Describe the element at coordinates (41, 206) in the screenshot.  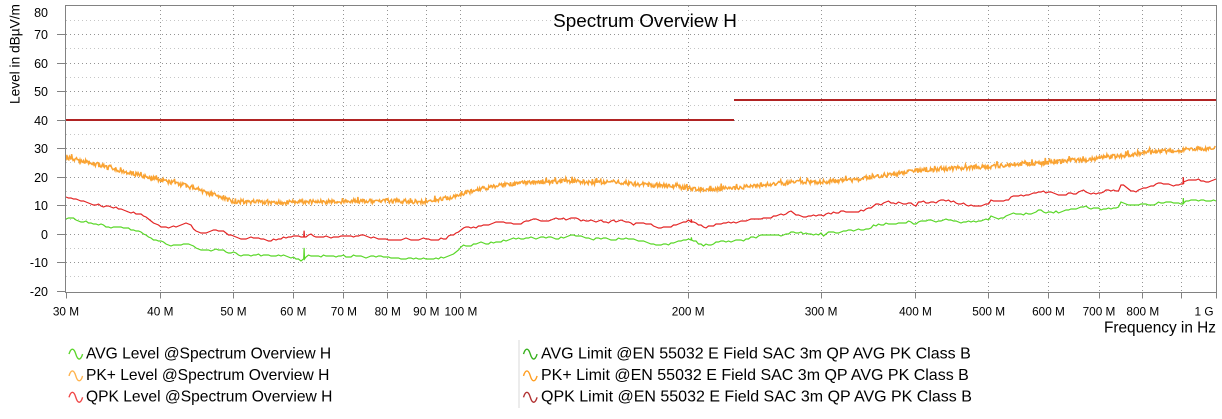
I see `svg-text: 10` at that location.